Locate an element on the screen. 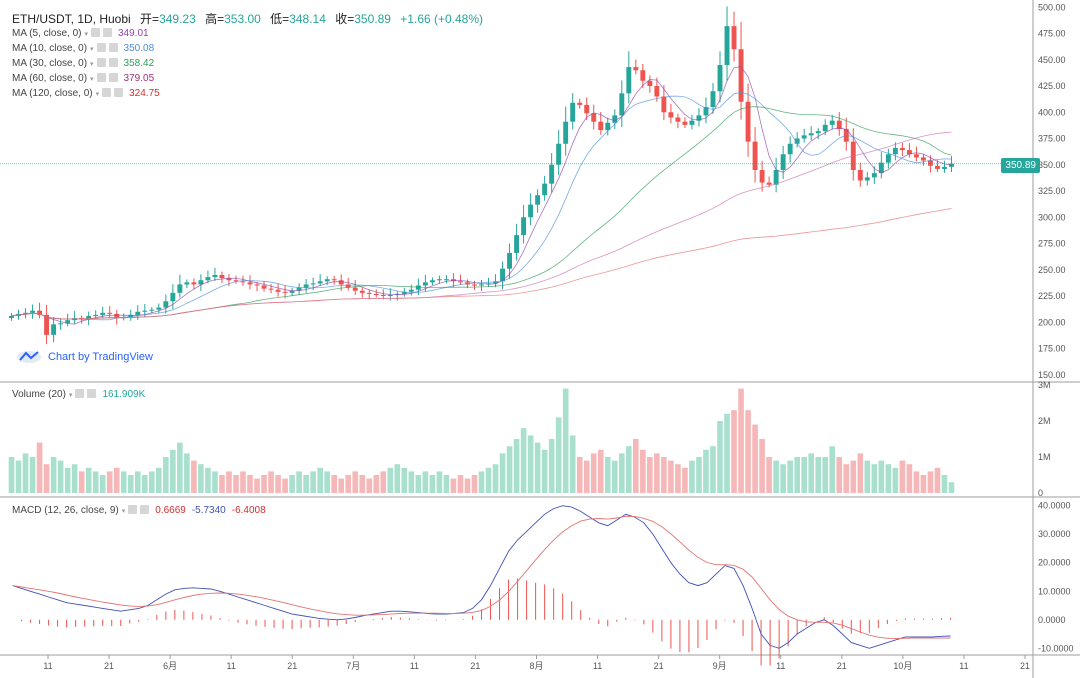 The image size is (1080, 678). volume-tick-label: 2M is located at coordinates (1044, 421).